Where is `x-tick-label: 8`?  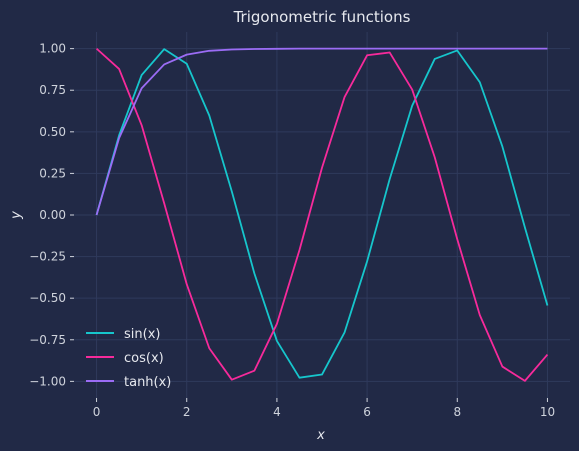 x-tick-label: 8 is located at coordinates (457, 412).